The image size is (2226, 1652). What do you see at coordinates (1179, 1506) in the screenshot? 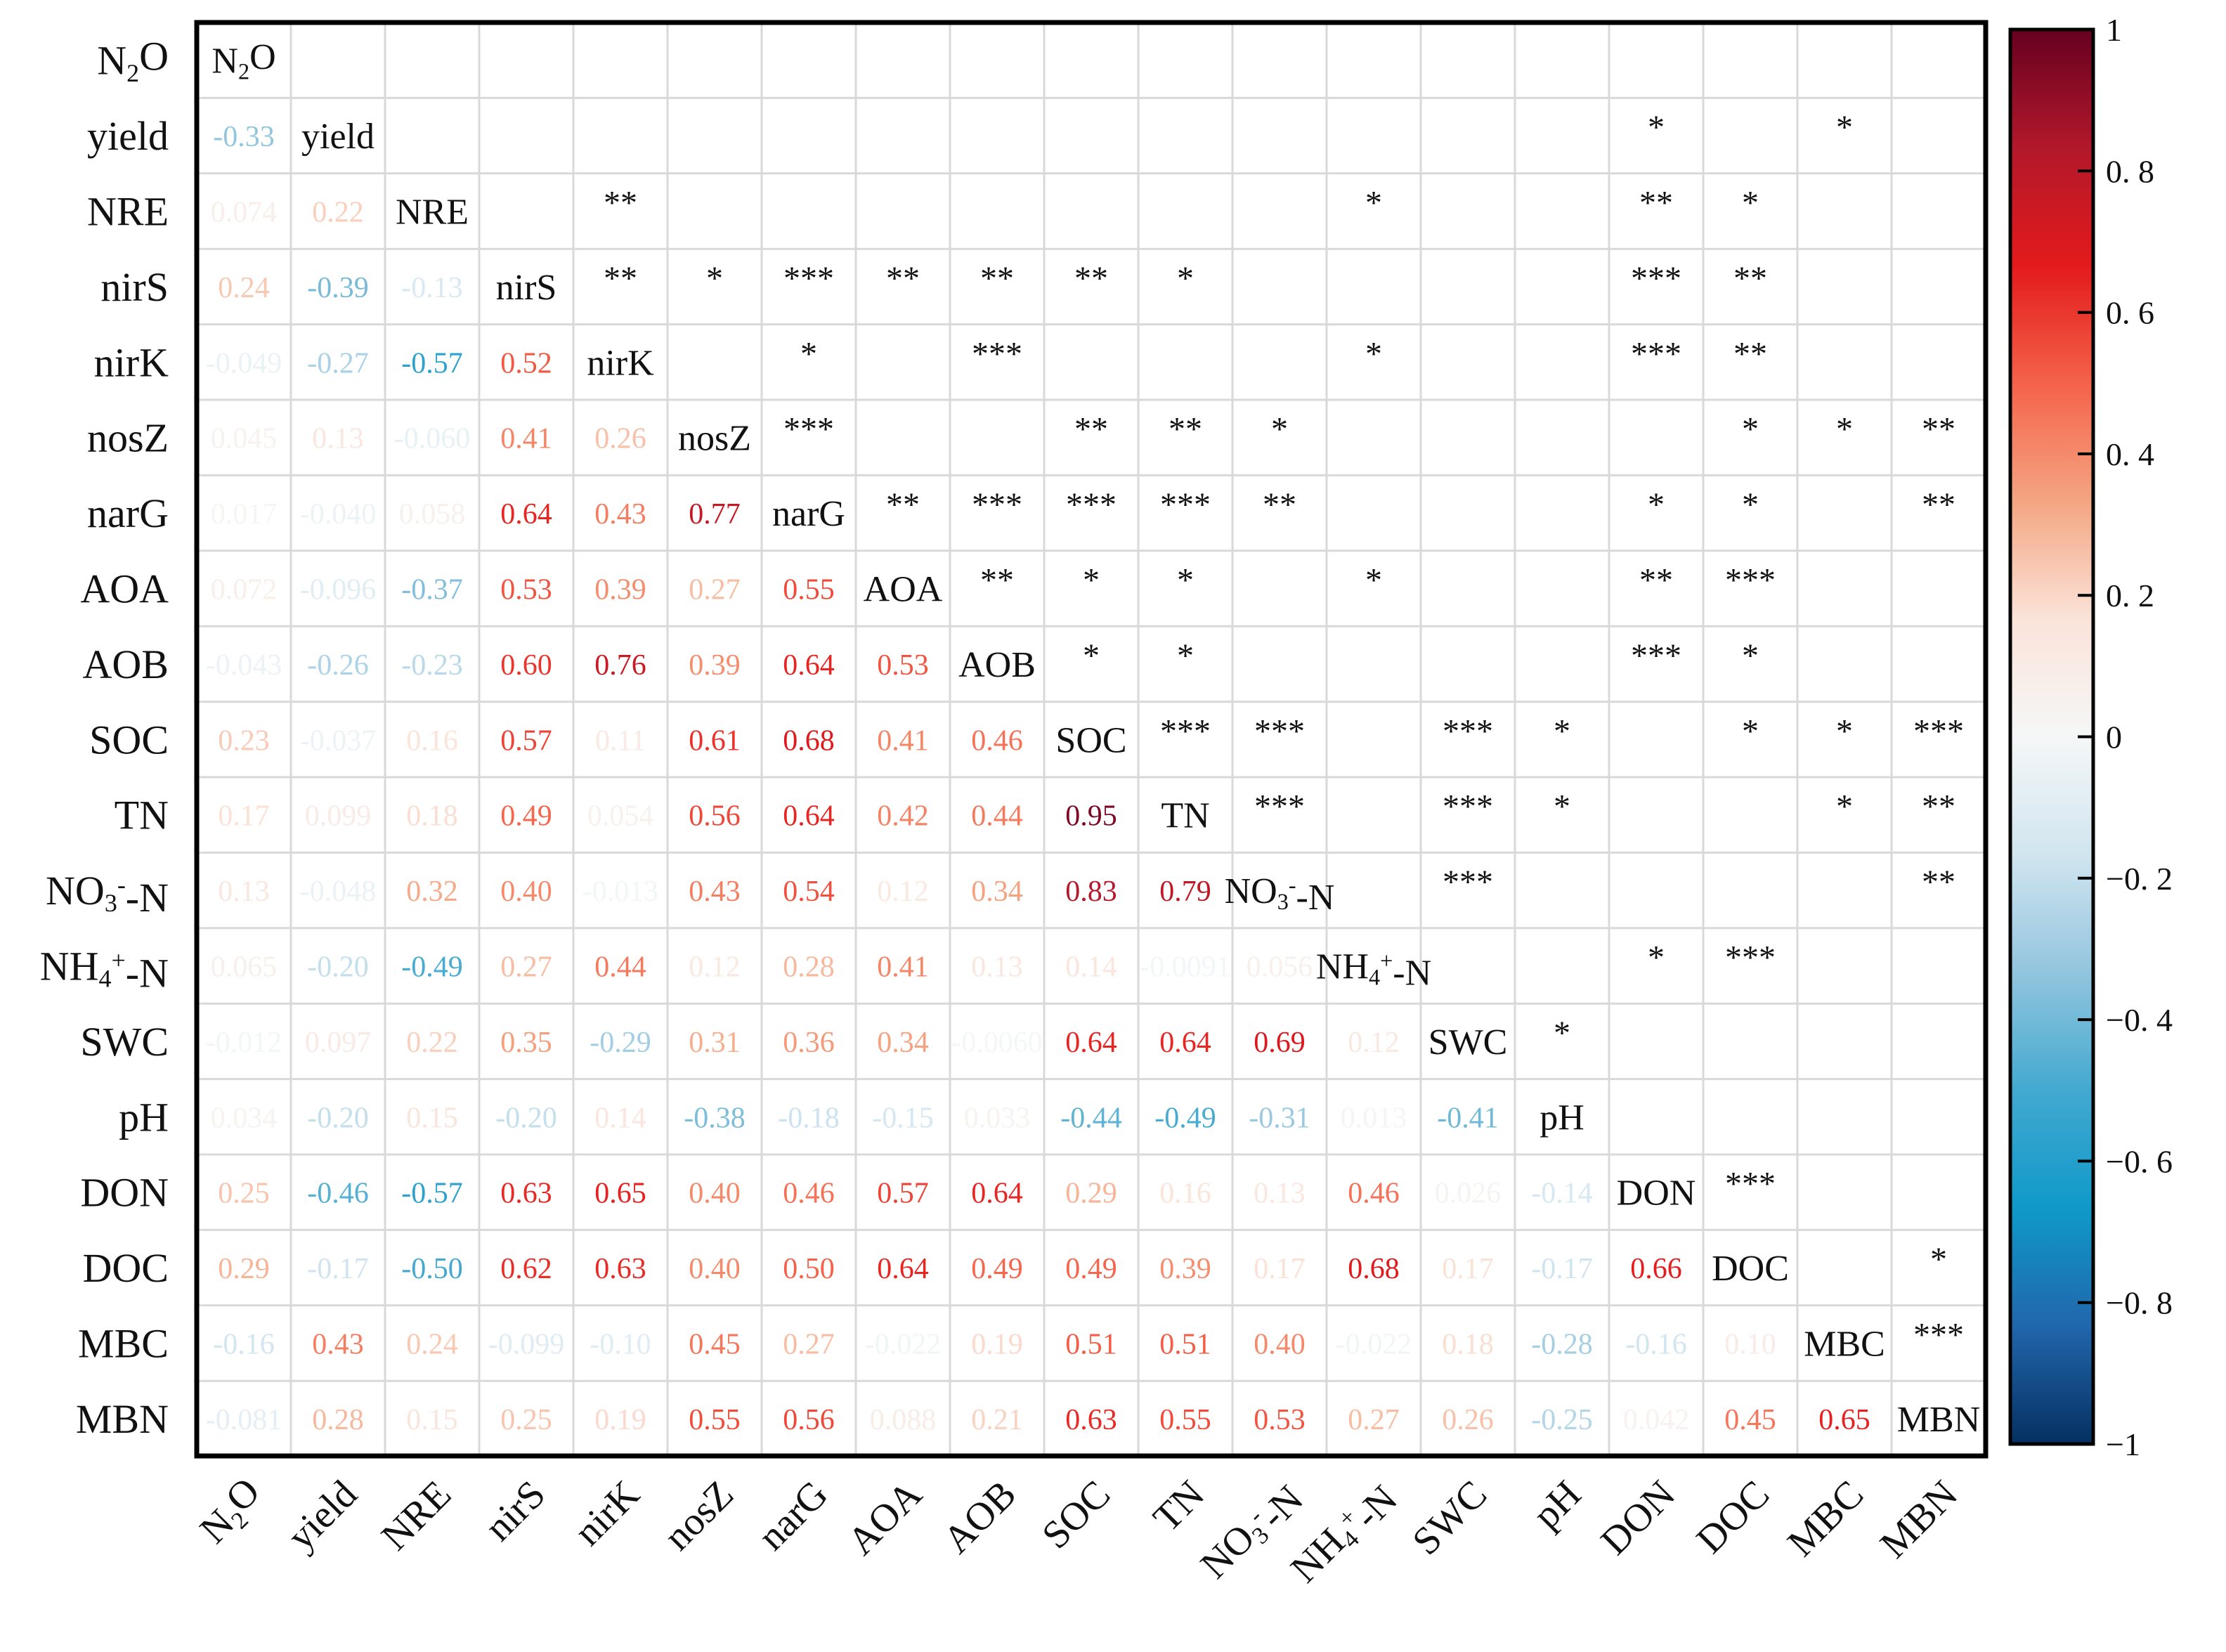
I see `col-label-tn: TN` at bounding box center [1179, 1506].